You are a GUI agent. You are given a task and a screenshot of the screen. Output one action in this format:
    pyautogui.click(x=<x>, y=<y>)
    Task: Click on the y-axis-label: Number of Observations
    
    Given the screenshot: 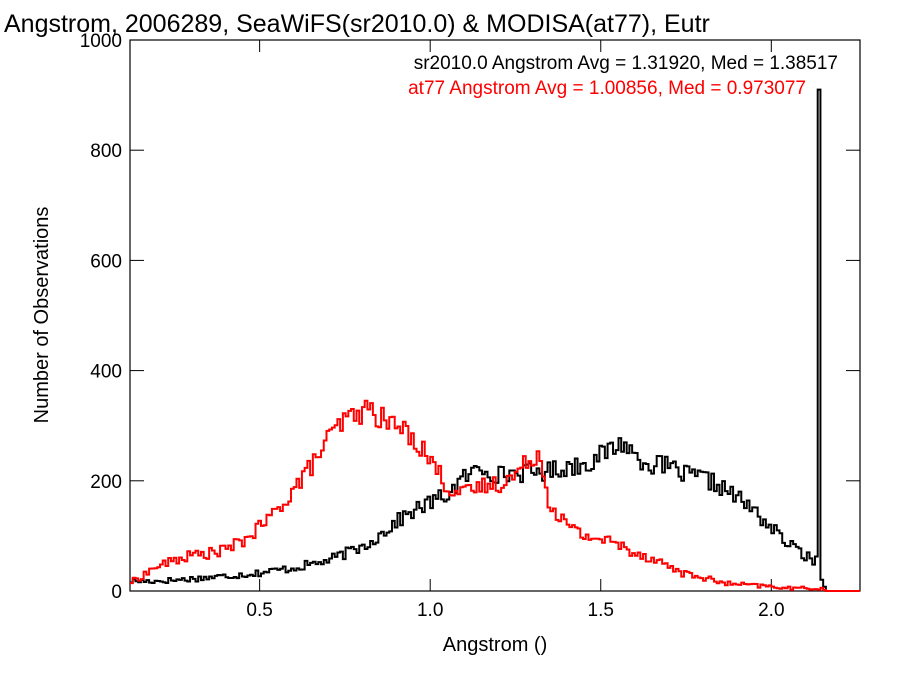 What is the action you would take?
    pyautogui.click(x=42, y=315)
    